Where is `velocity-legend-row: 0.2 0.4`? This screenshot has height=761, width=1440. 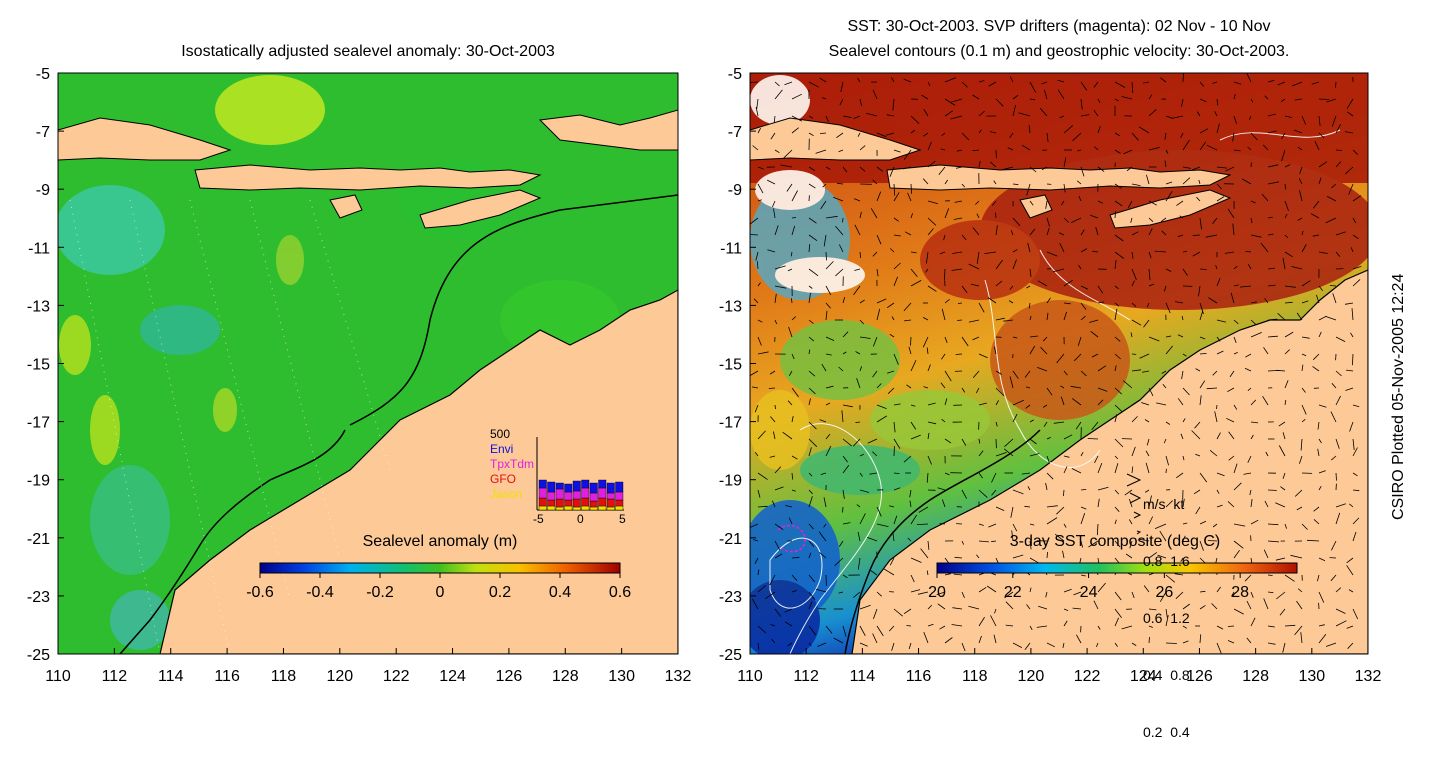
velocity-legend-row: 0.2 0.4 is located at coordinates (1166, 732).